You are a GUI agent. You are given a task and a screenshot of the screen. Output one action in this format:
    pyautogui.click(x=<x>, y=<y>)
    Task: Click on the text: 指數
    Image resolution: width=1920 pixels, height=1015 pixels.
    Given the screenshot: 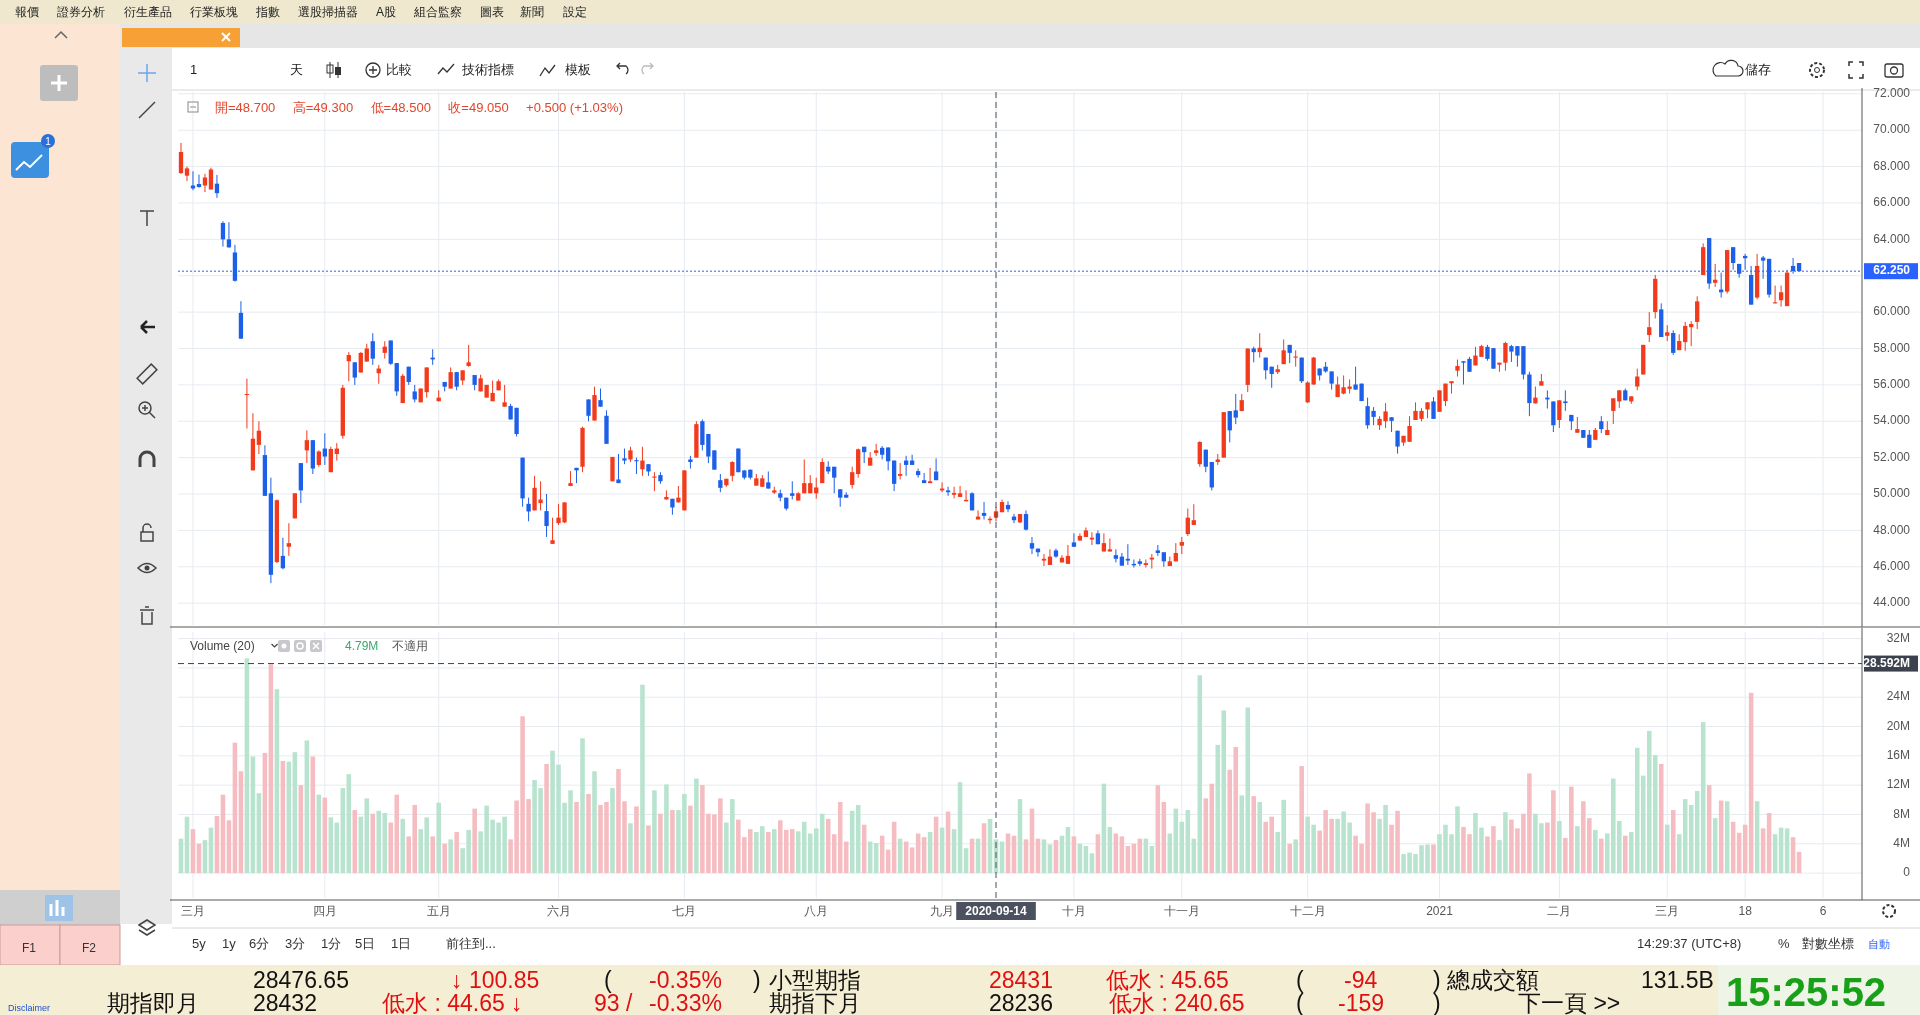 What is the action you would take?
    pyautogui.click(x=267, y=12)
    